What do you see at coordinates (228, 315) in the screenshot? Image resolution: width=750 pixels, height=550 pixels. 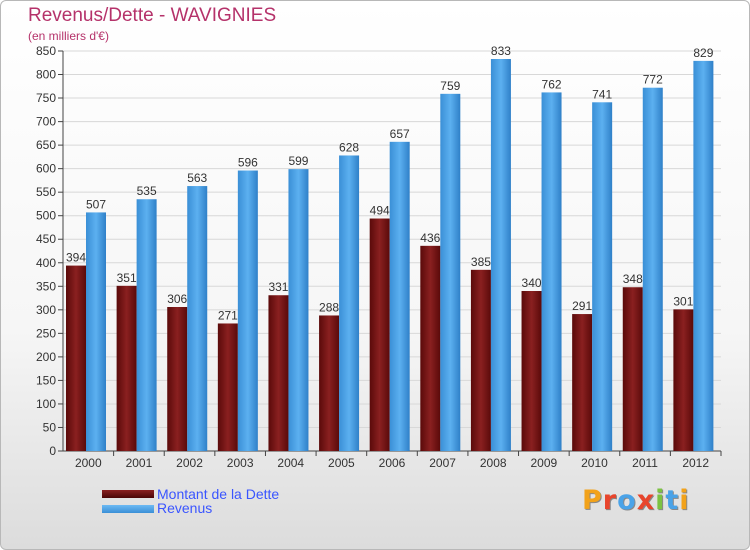 I see `data-label-debt: 271` at bounding box center [228, 315].